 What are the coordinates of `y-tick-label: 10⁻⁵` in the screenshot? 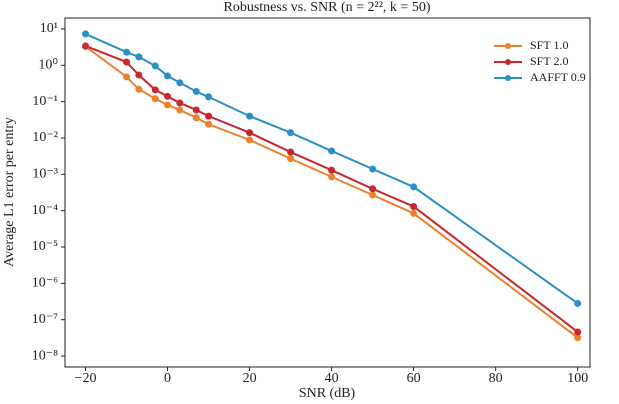 It's located at (45, 246).